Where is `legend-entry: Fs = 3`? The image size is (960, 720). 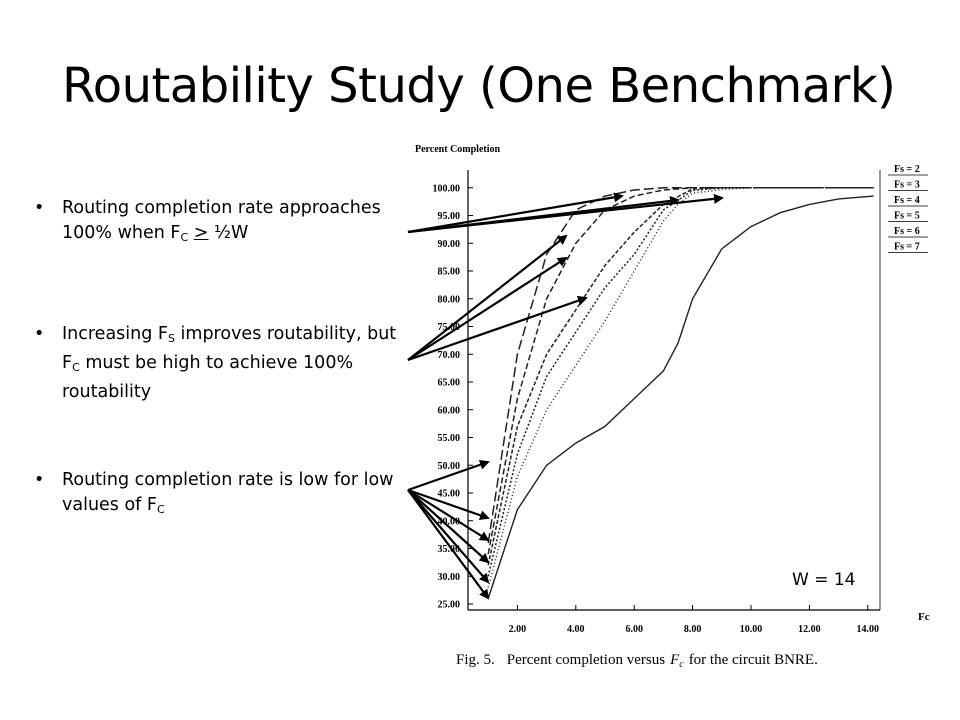
legend-entry: Fs = 3 is located at coordinates (907, 185).